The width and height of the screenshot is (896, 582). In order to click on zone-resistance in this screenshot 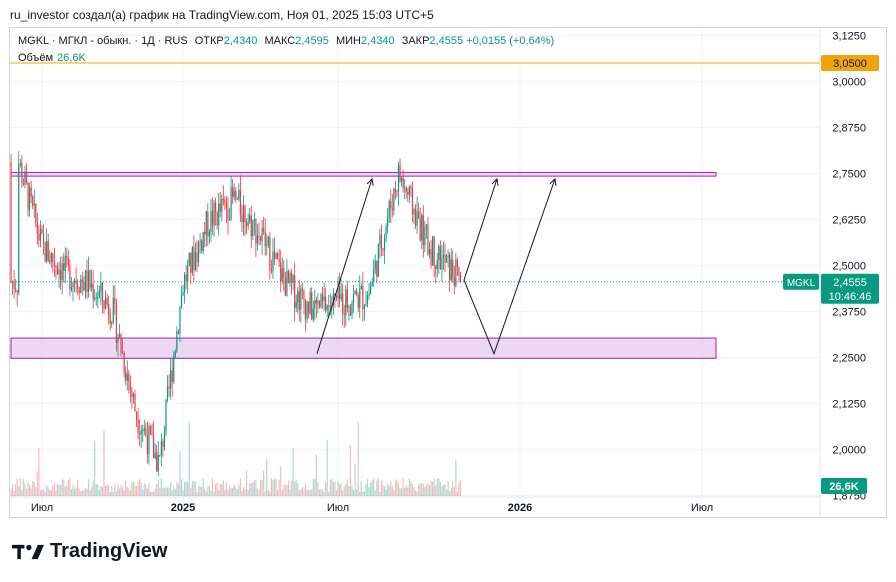, I will do `click(363, 174)`.